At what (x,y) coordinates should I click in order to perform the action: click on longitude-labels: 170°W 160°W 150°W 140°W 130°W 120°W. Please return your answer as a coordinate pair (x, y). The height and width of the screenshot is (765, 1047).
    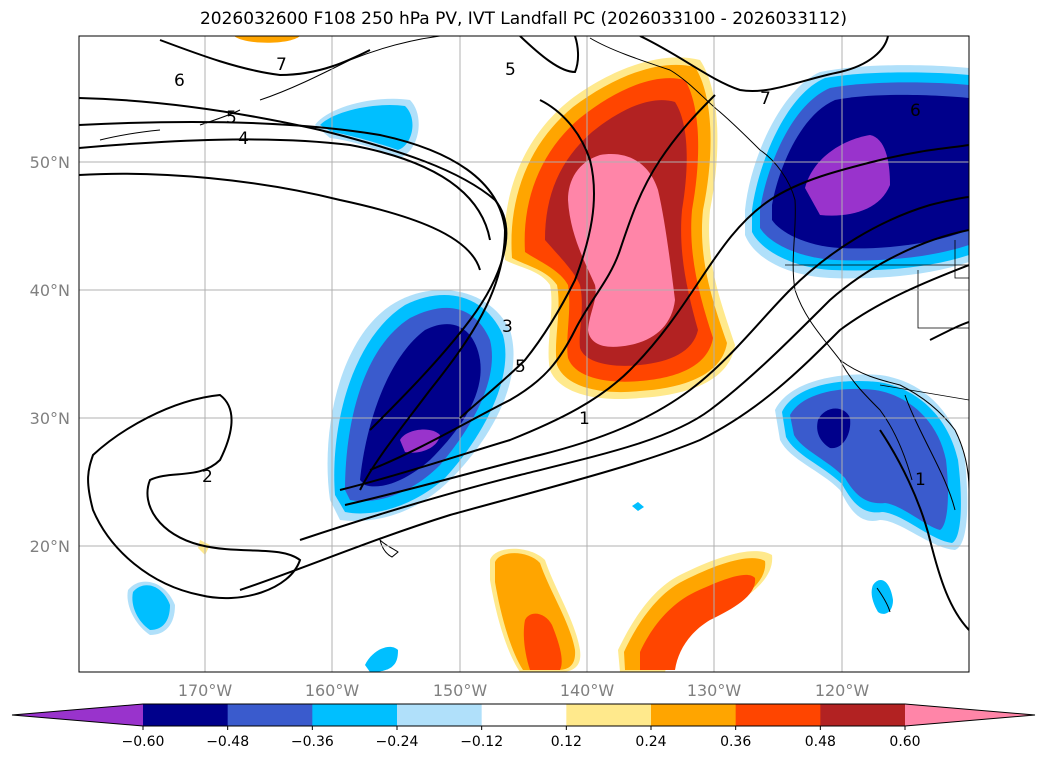
    Looking at the image, I should click on (524, 690).